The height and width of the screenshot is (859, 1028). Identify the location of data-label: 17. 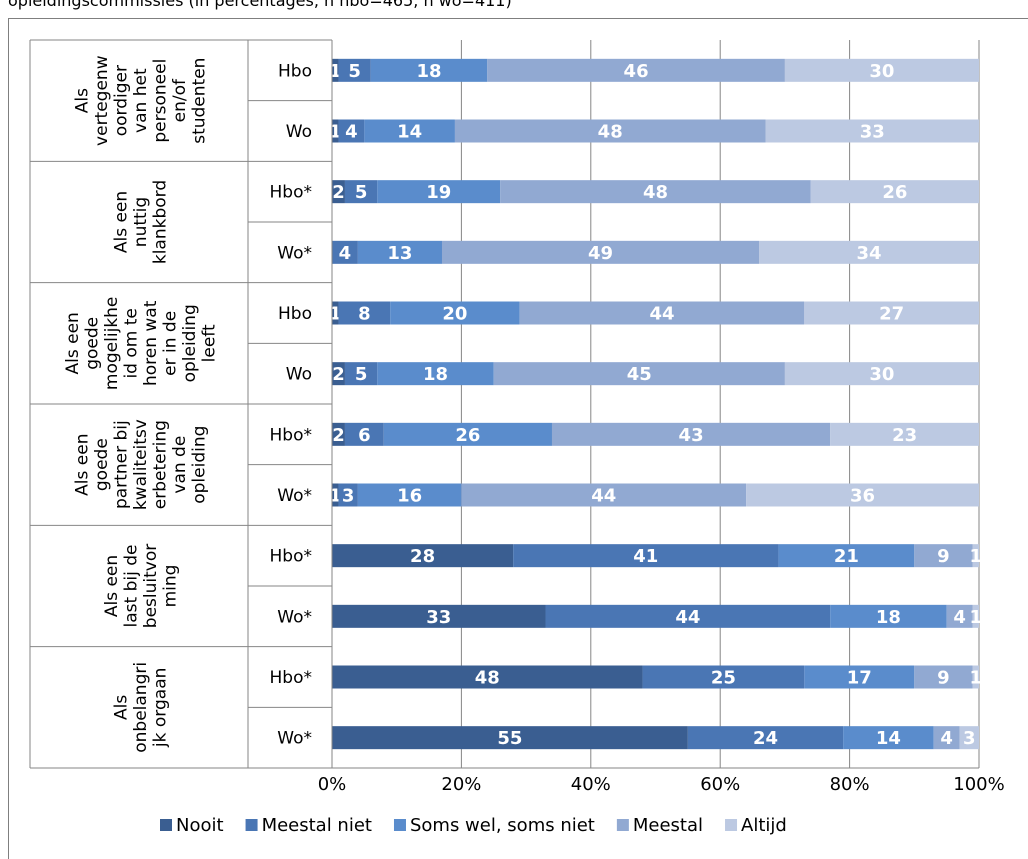
(859, 678).